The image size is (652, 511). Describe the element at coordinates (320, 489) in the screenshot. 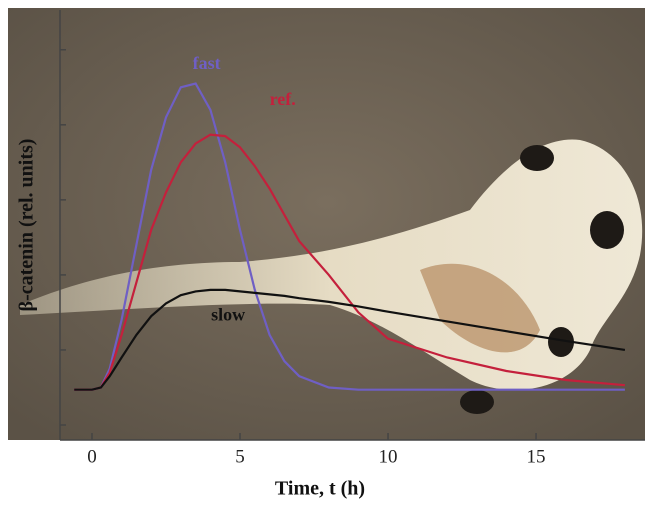

I see `x-axis-label: Time, t (h)` at that location.